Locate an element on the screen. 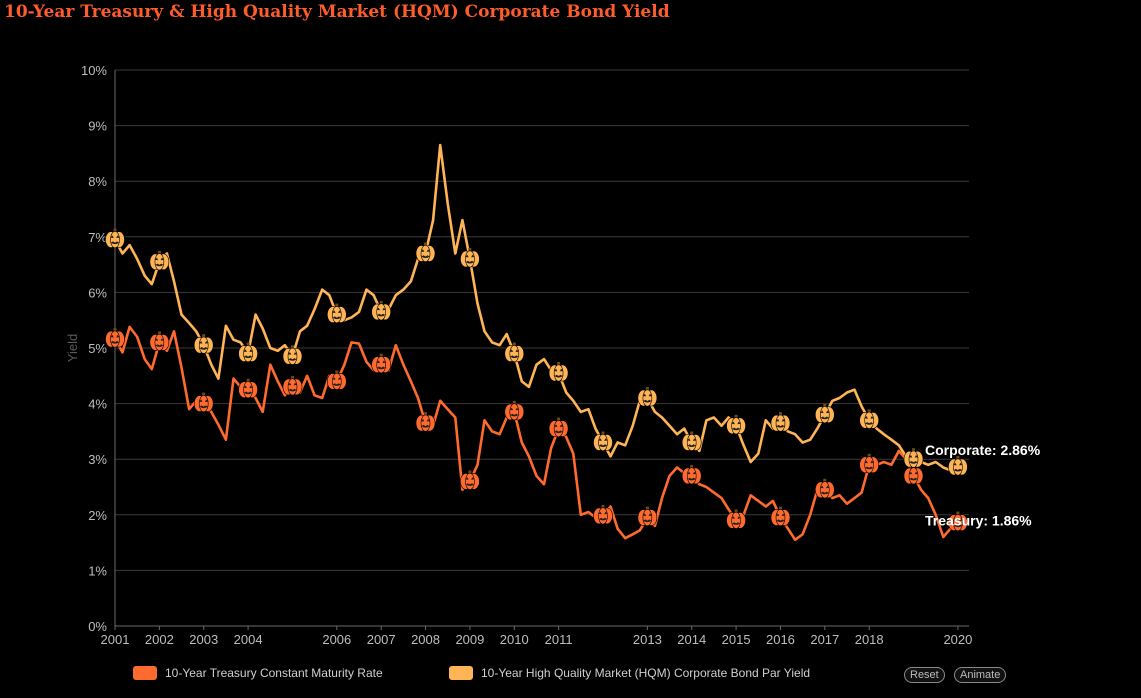 This screenshot has width=1141, height=698. x-tick-label: 2011 is located at coordinates (559, 639).